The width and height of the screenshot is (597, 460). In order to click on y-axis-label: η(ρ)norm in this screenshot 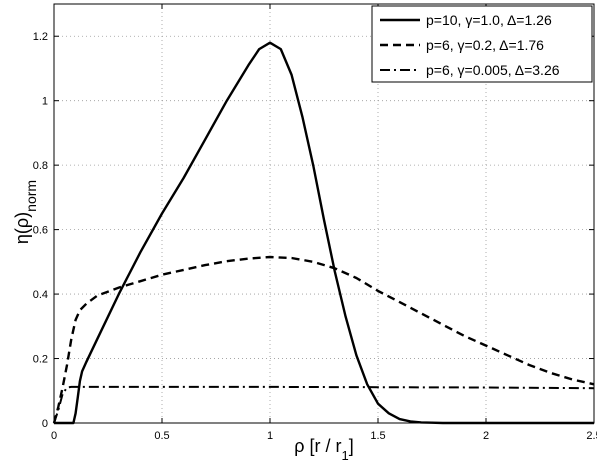, I will do `click(25, 212)`.